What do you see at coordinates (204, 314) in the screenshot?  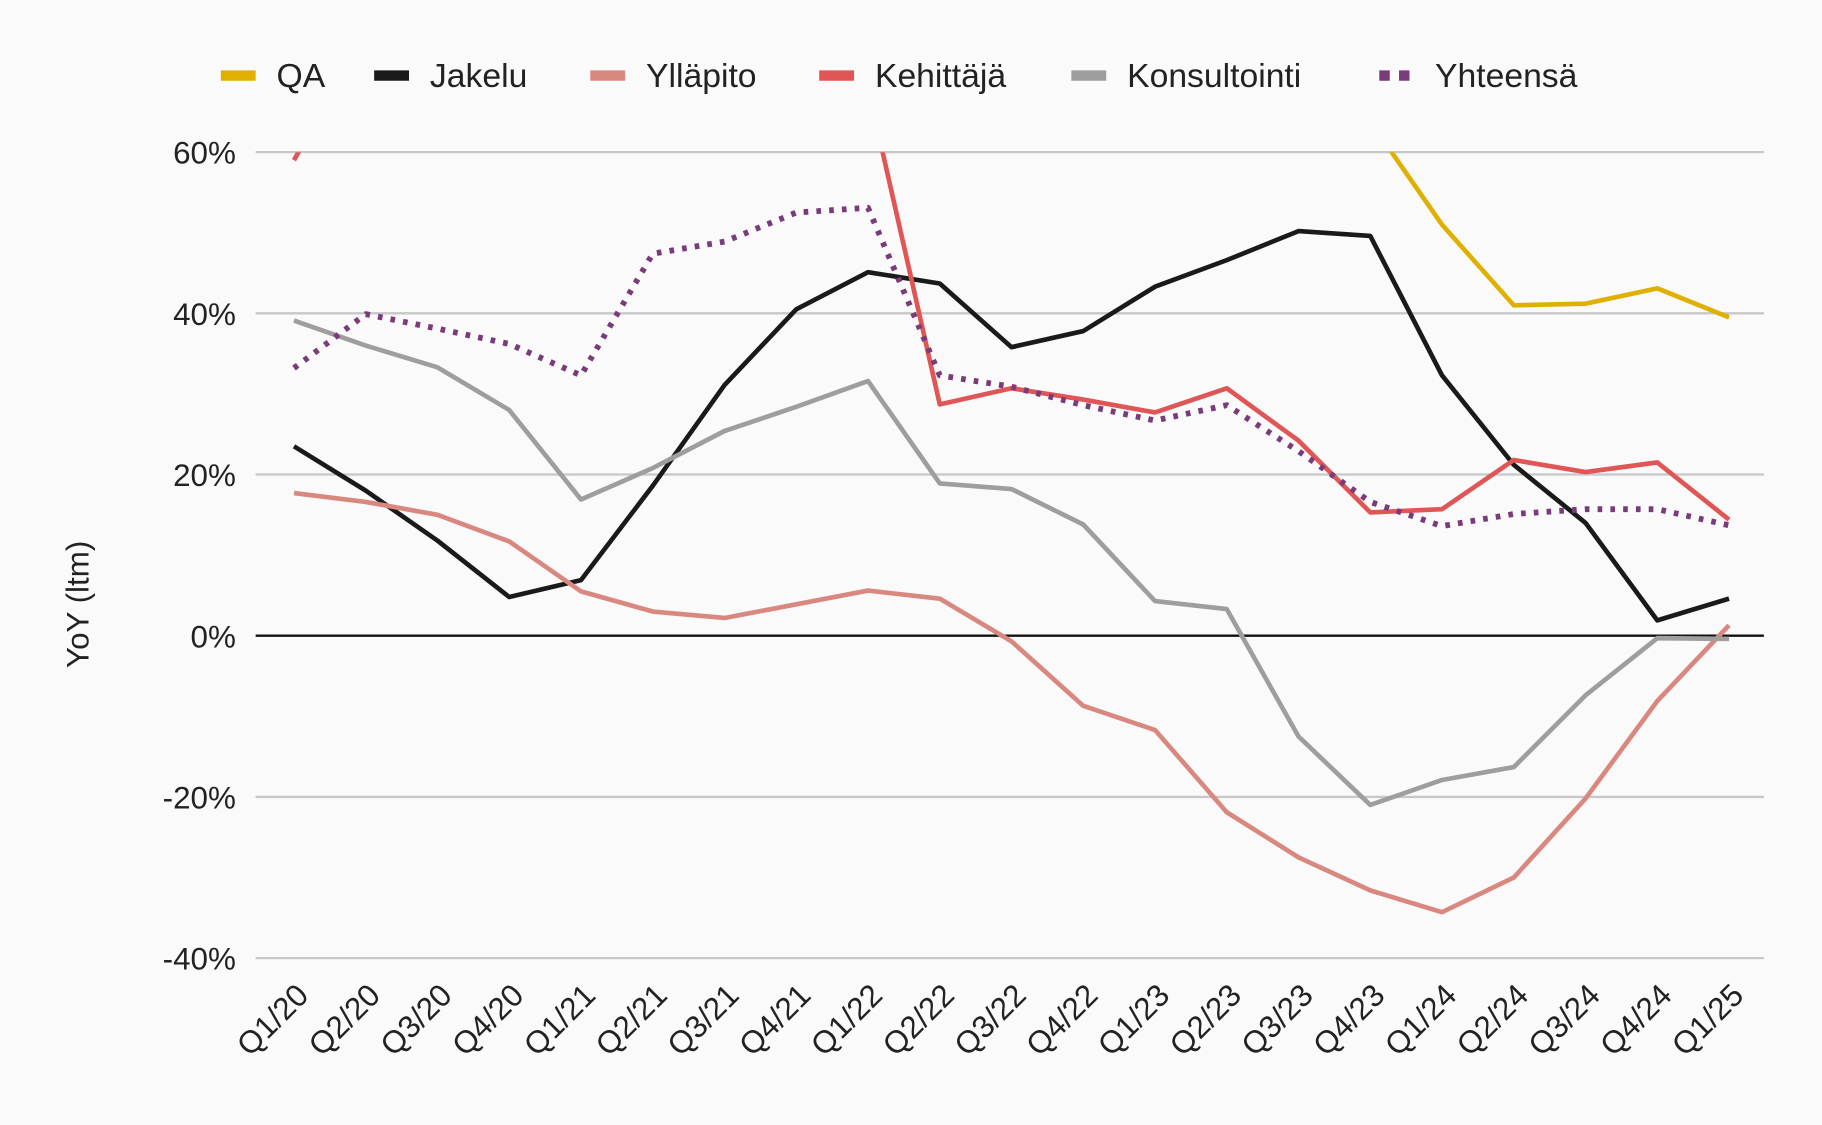 I see `y-tick-label: 40%` at bounding box center [204, 314].